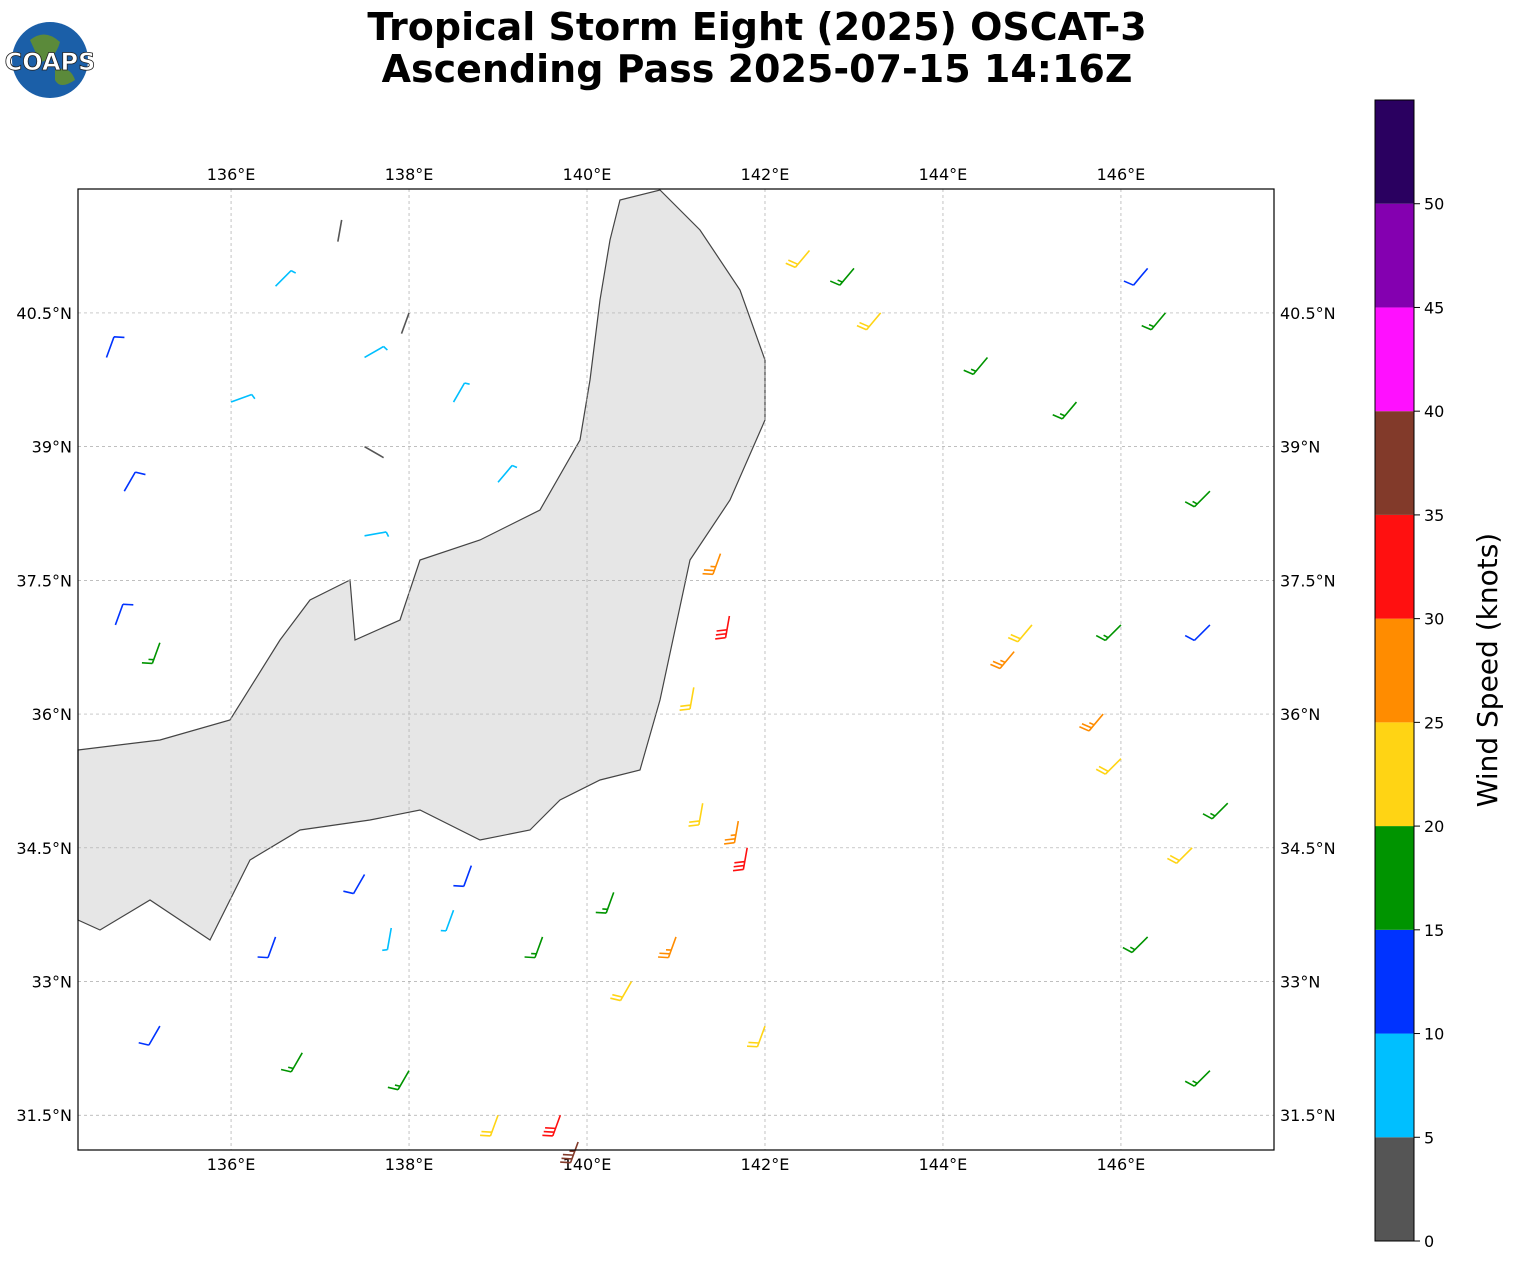  I want to click on colorbar-tick-label: 25, so click(1434, 722).